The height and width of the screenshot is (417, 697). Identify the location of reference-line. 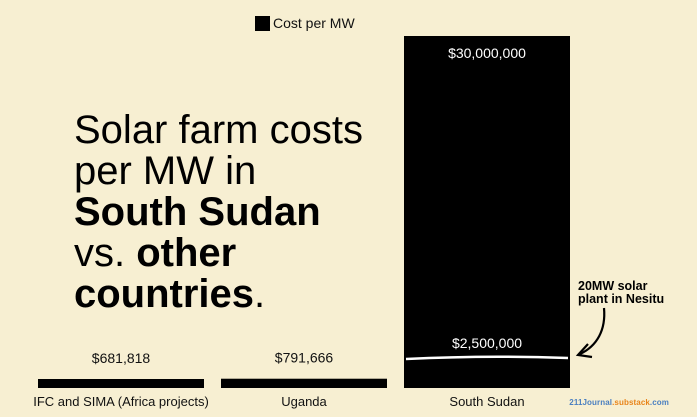
(487, 358).